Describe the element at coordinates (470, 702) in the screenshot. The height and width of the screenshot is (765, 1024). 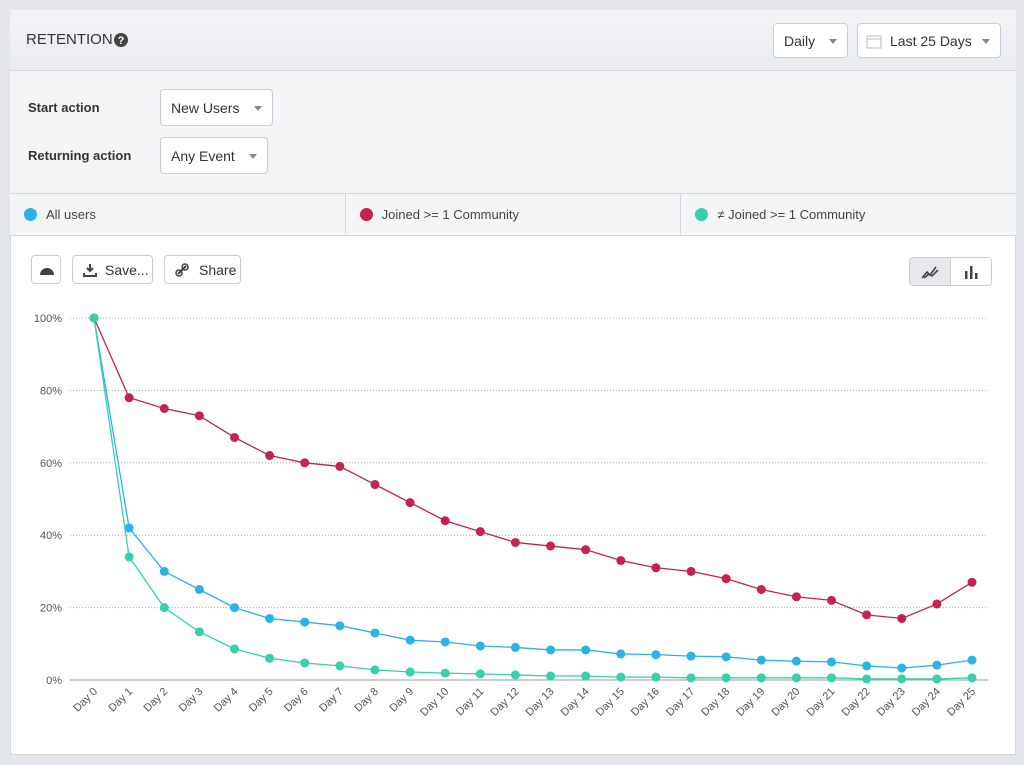
I see `x-tick-label: Day 11` at that location.